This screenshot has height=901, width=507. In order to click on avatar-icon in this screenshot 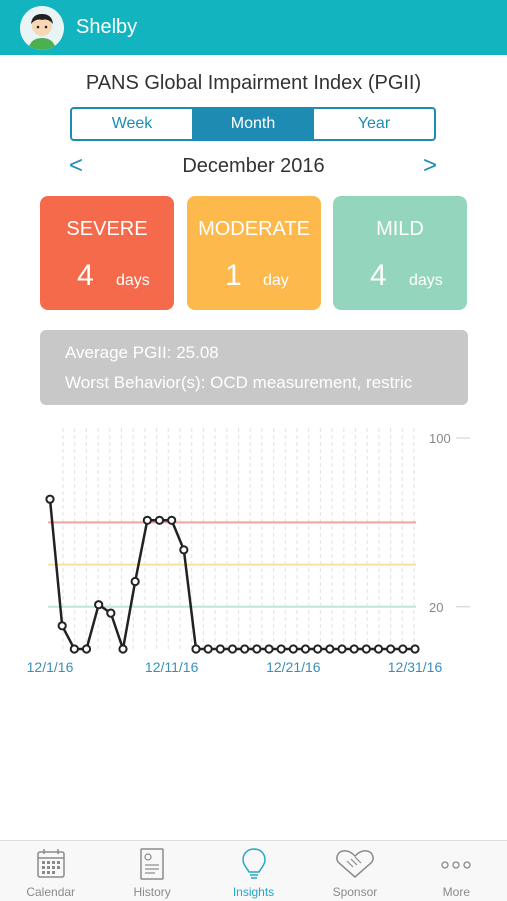, I will do `click(42, 28)`.